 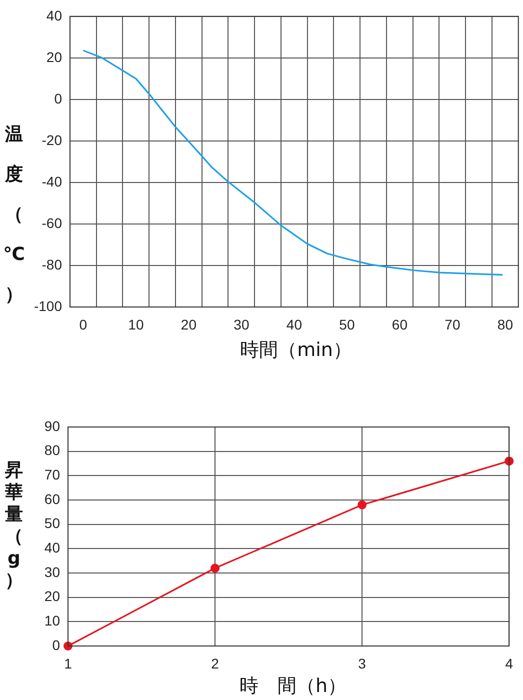 What do you see at coordinates (52, 474) in the screenshot?
I see `y-tick-label: 70` at bounding box center [52, 474].